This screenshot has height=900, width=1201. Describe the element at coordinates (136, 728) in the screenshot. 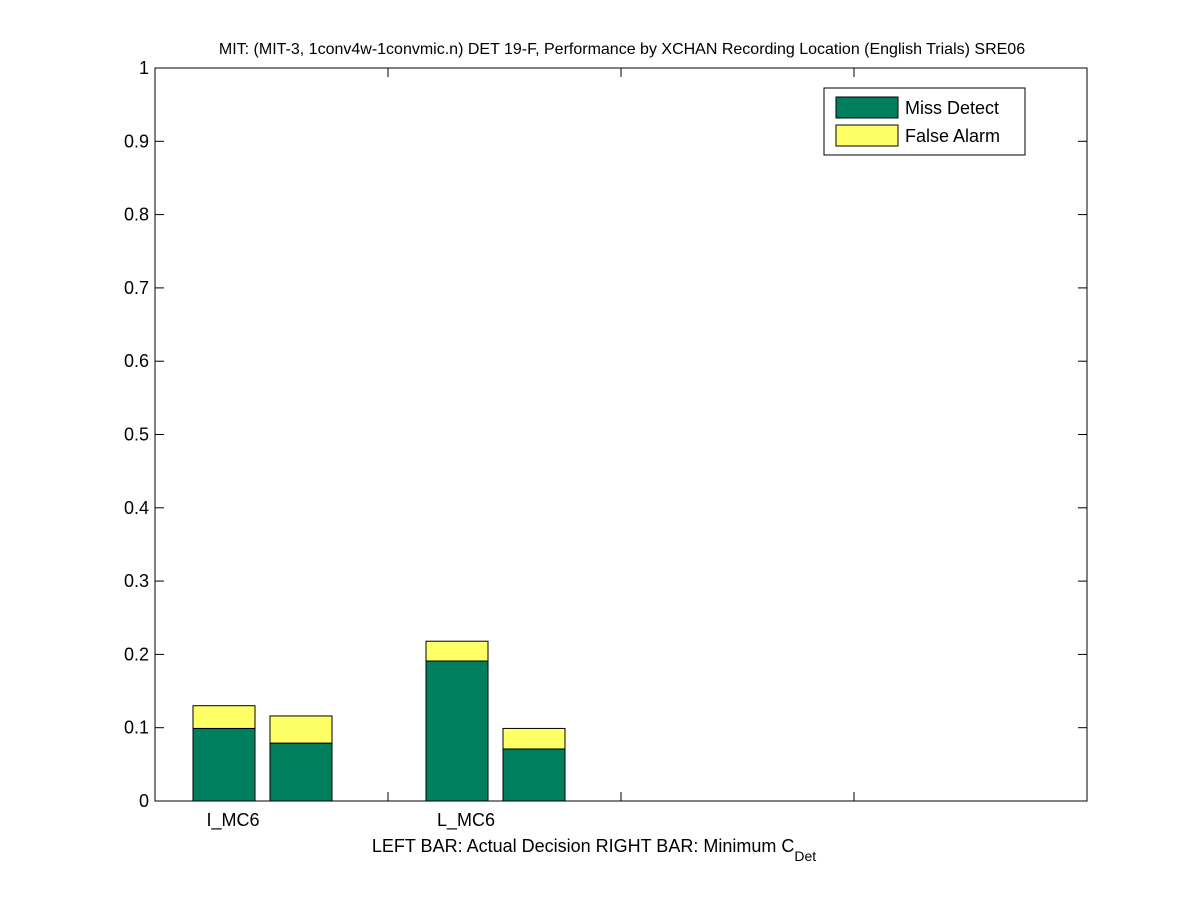

I see `y-tick-label: 0.1` at that location.